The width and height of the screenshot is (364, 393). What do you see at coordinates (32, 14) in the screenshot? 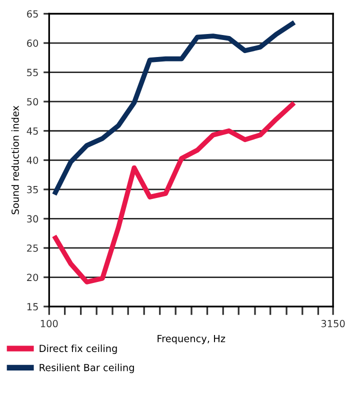
I see `y-tick-label: 65` at bounding box center [32, 14].